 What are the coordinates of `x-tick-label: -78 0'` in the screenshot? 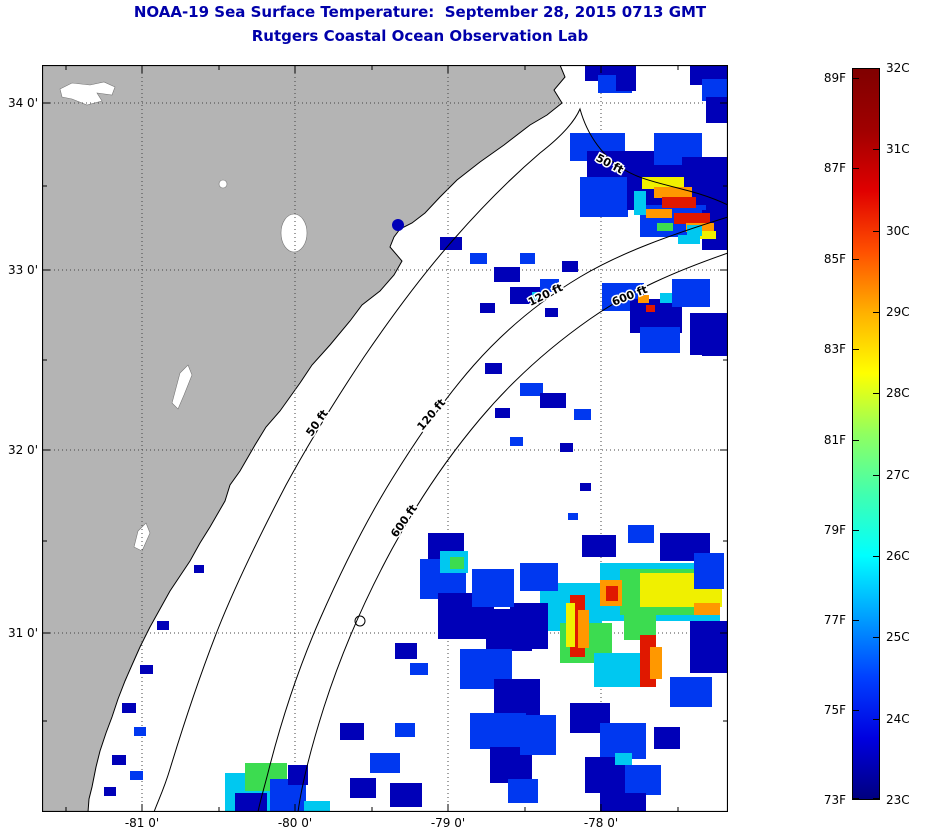 It's located at (601, 823).